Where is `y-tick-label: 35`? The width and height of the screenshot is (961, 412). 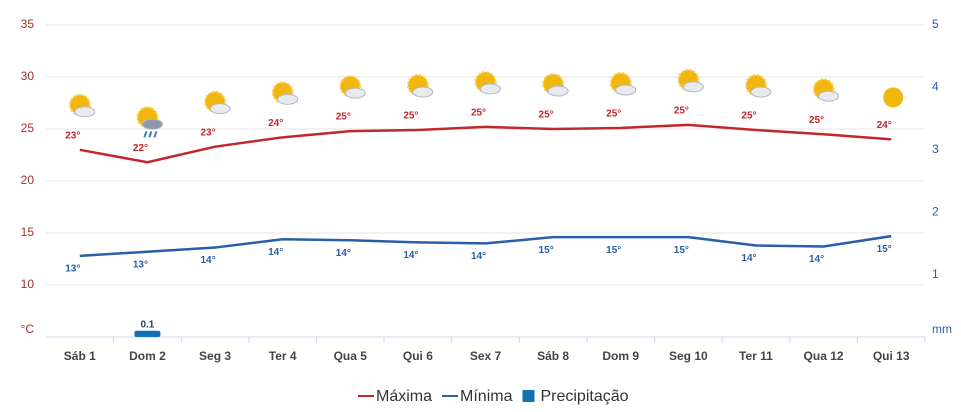
y-tick-label: 35 is located at coordinates (28, 24).